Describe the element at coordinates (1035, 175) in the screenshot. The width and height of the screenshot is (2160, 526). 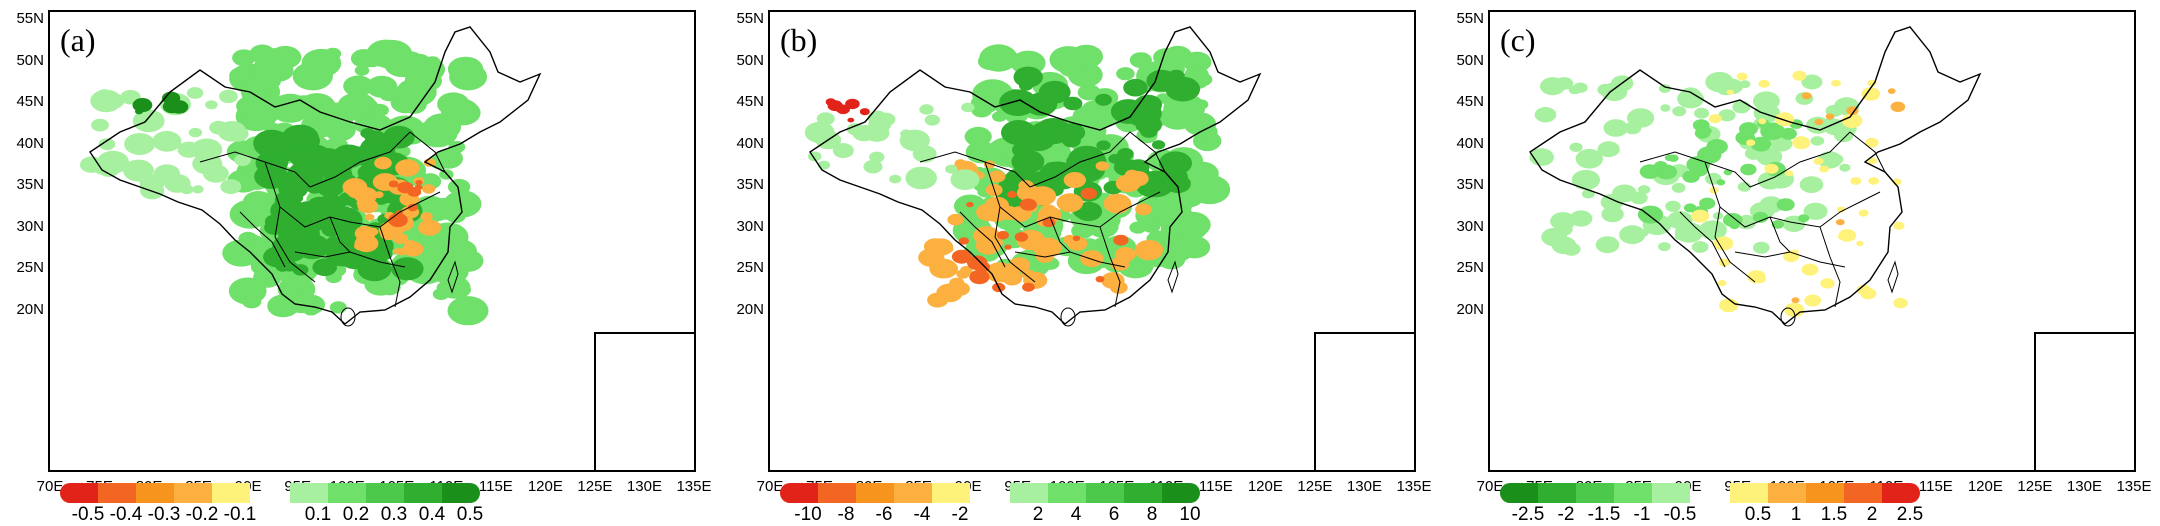
I see `country-outline` at that location.